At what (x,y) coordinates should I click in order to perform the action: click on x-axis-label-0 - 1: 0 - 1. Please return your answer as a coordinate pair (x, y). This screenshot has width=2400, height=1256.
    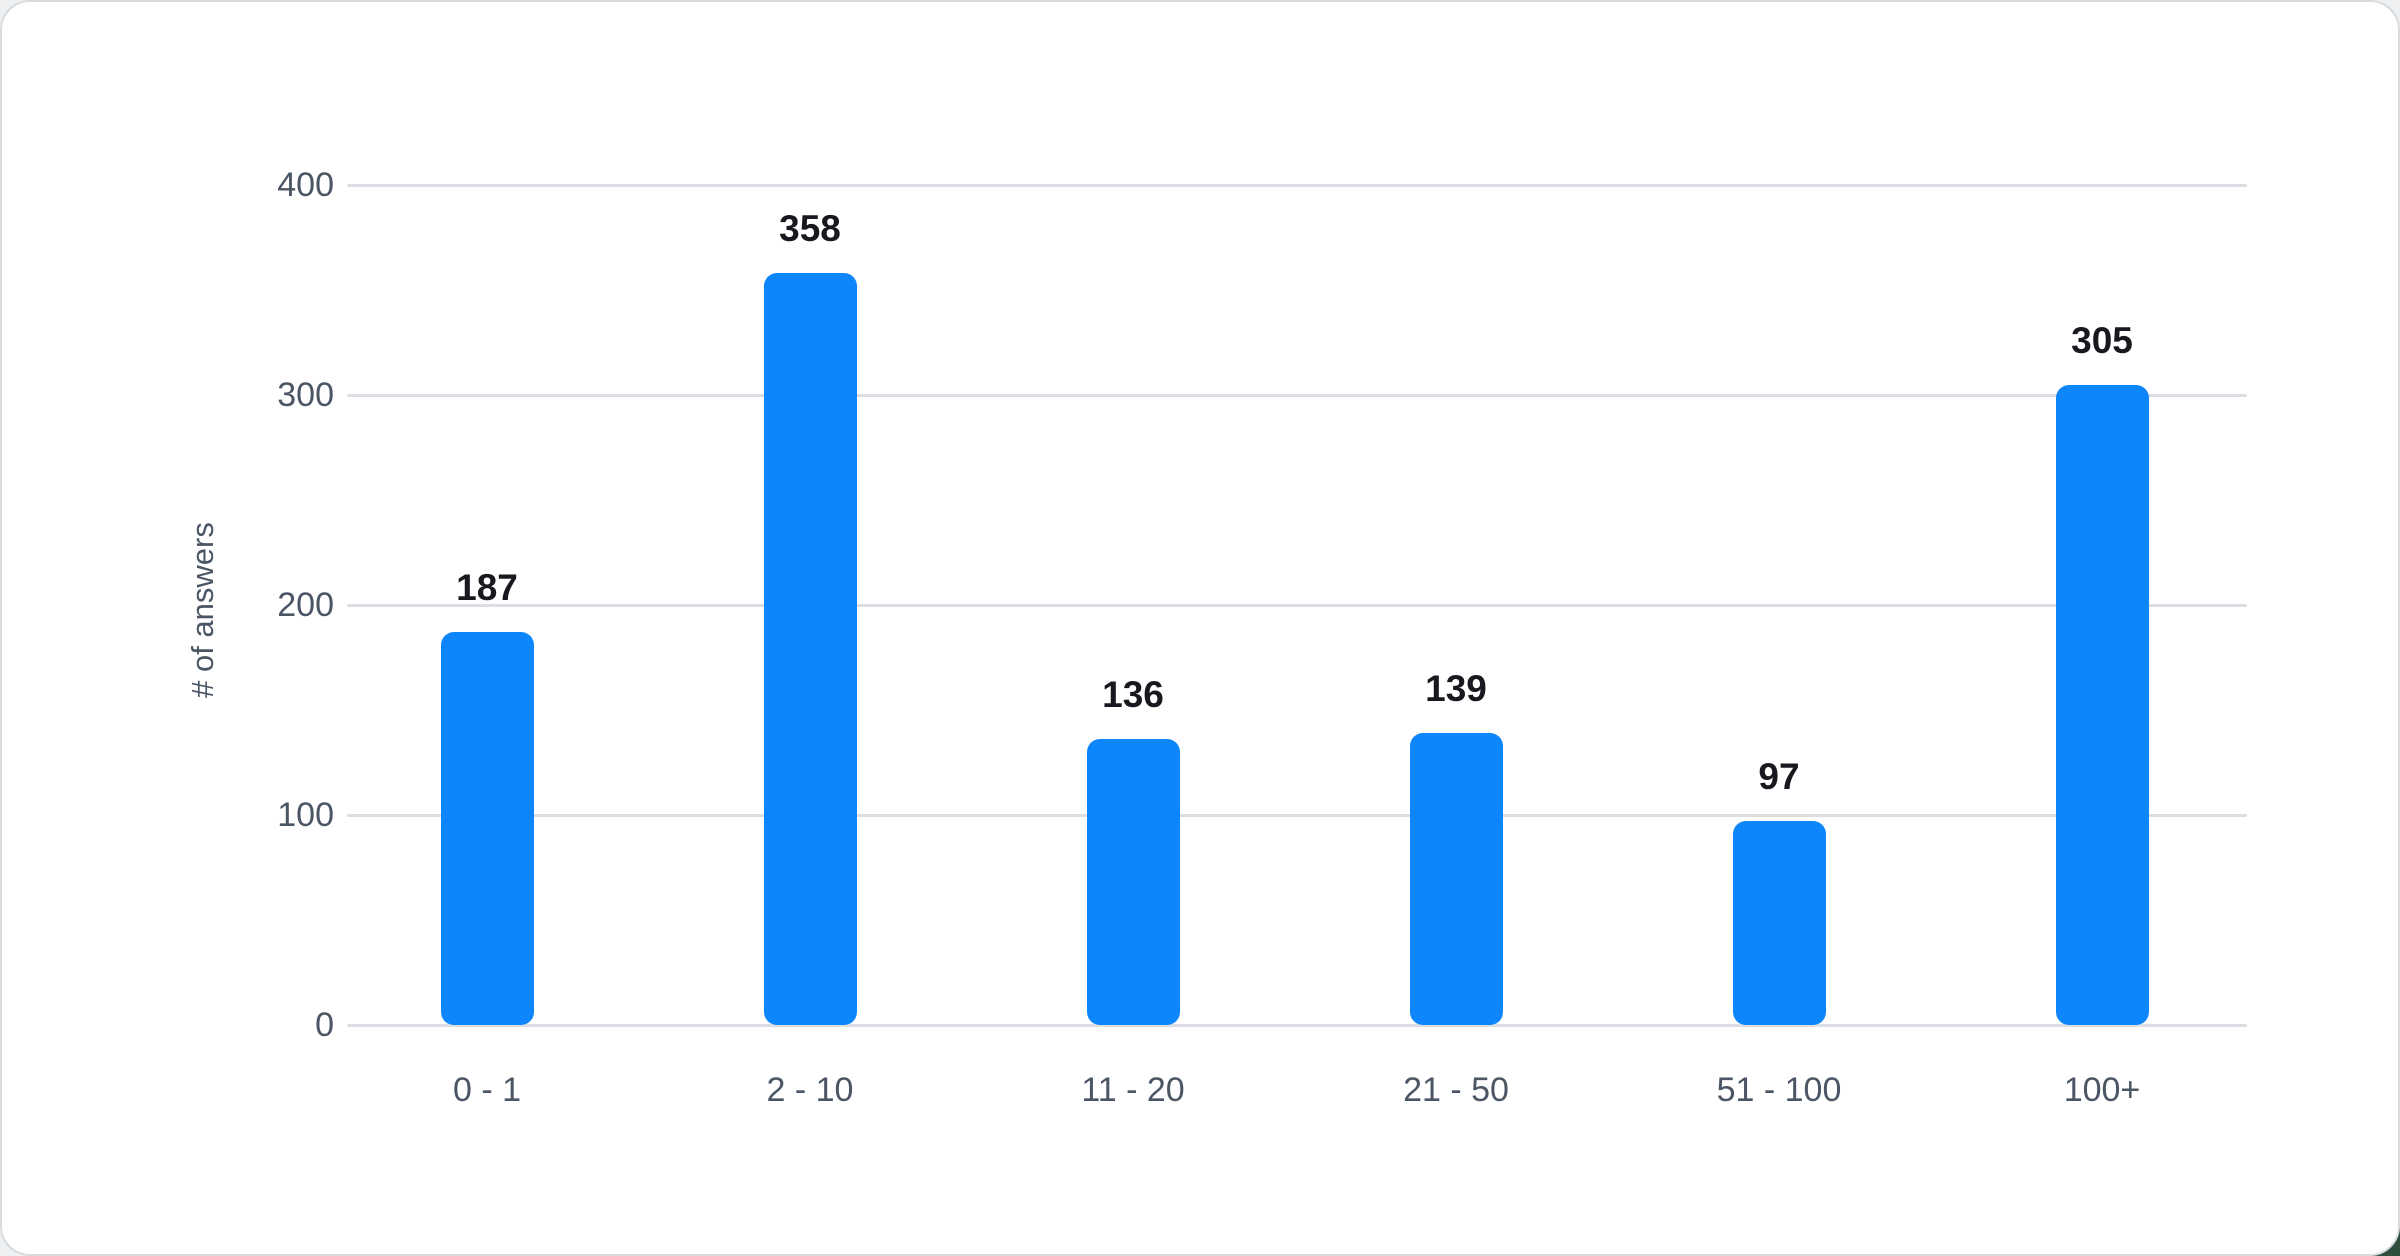
    Looking at the image, I should click on (487, 1090).